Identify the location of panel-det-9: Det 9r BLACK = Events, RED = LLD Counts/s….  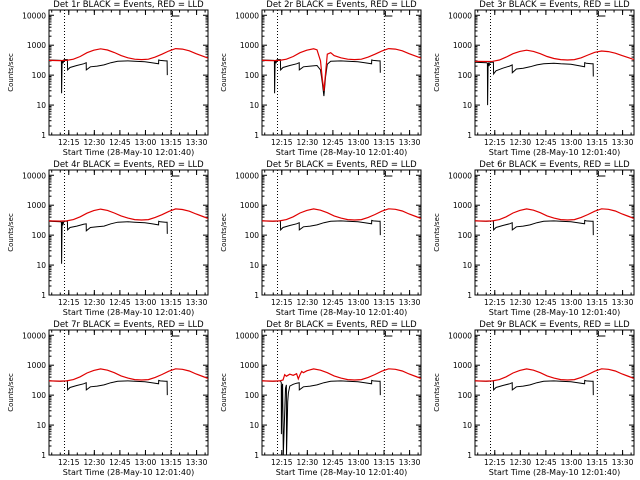
(534, 398).